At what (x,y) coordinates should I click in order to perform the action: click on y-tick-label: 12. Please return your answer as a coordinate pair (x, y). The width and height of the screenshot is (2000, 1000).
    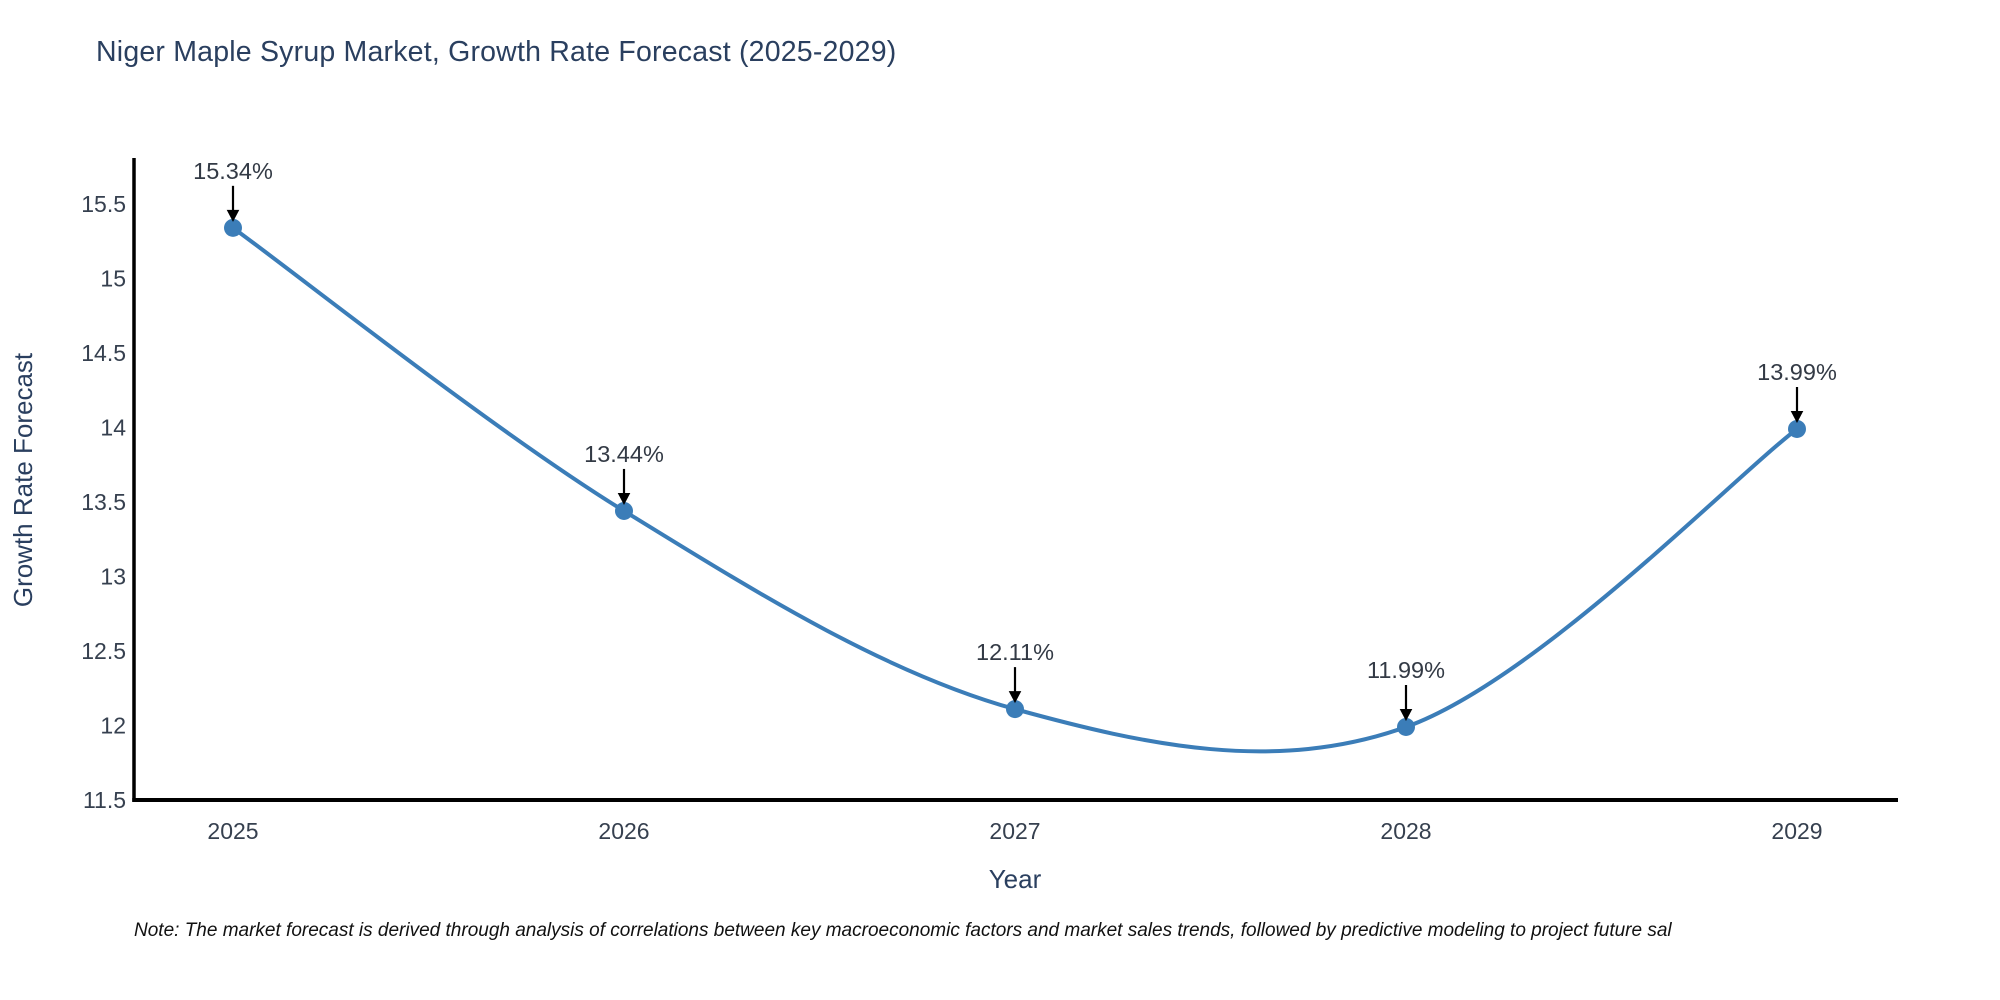
    Looking at the image, I should click on (113, 726).